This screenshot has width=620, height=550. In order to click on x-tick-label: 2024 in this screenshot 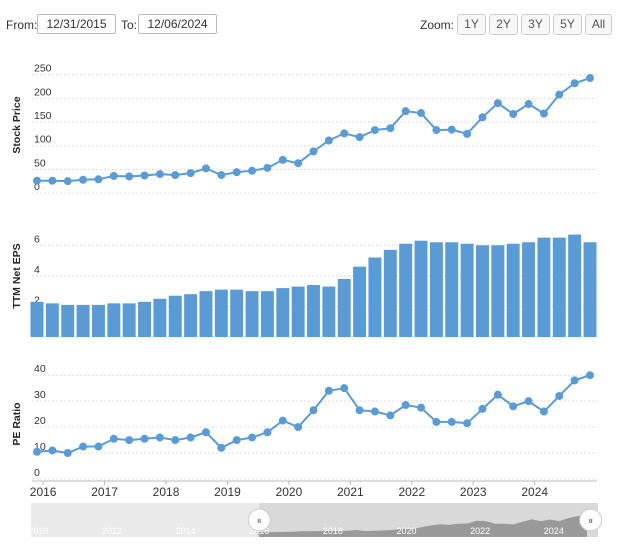, I will do `click(534, 492)`.